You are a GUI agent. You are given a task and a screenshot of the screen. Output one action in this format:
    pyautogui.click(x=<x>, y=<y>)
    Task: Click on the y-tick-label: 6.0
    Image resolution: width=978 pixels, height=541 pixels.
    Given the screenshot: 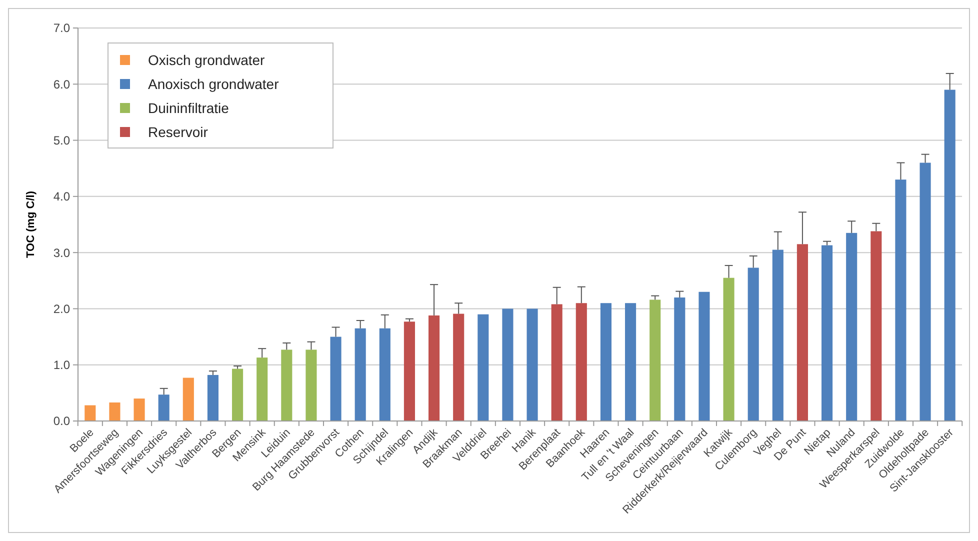 What is the action you would take?
    pyautogui.click(x=61, y=84)
    